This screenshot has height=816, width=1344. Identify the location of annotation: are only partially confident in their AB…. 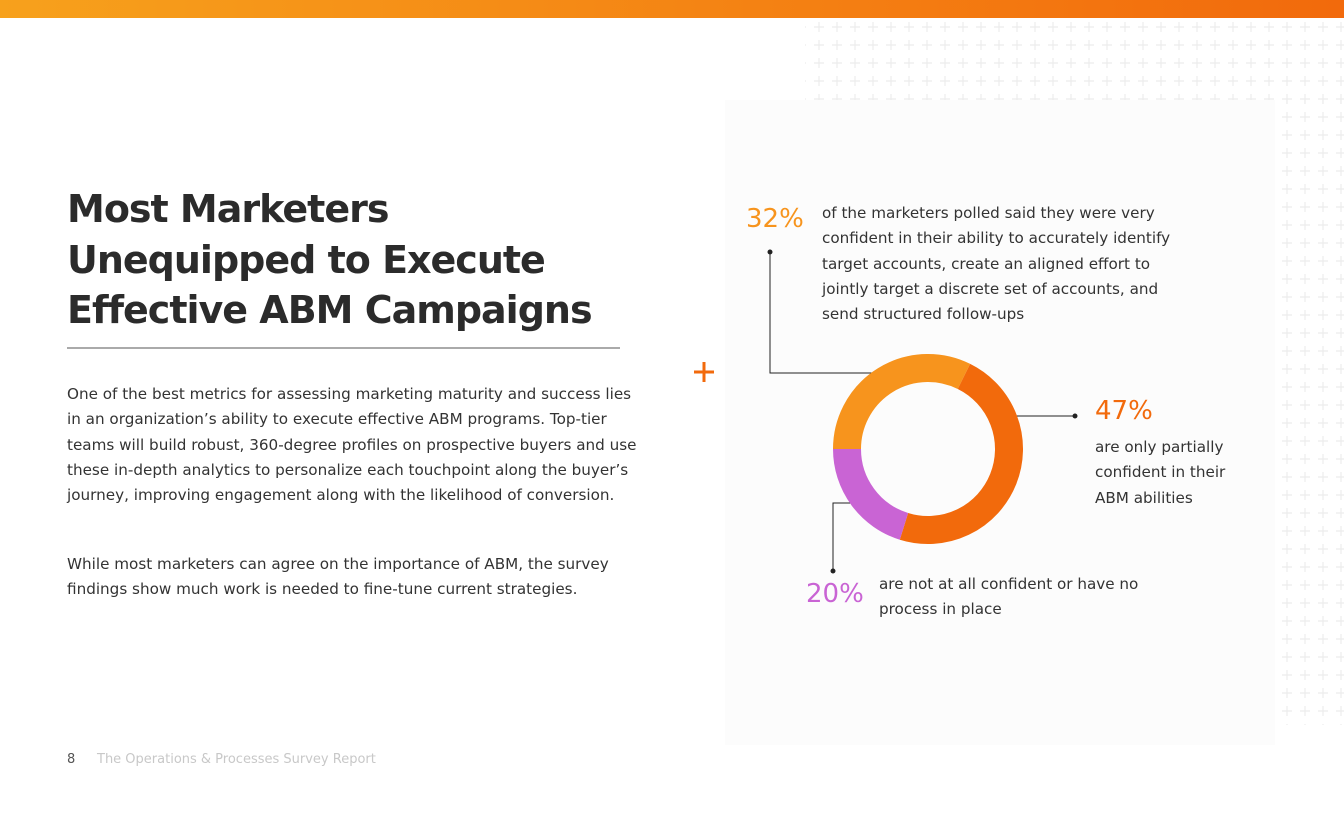
(1160, 472).